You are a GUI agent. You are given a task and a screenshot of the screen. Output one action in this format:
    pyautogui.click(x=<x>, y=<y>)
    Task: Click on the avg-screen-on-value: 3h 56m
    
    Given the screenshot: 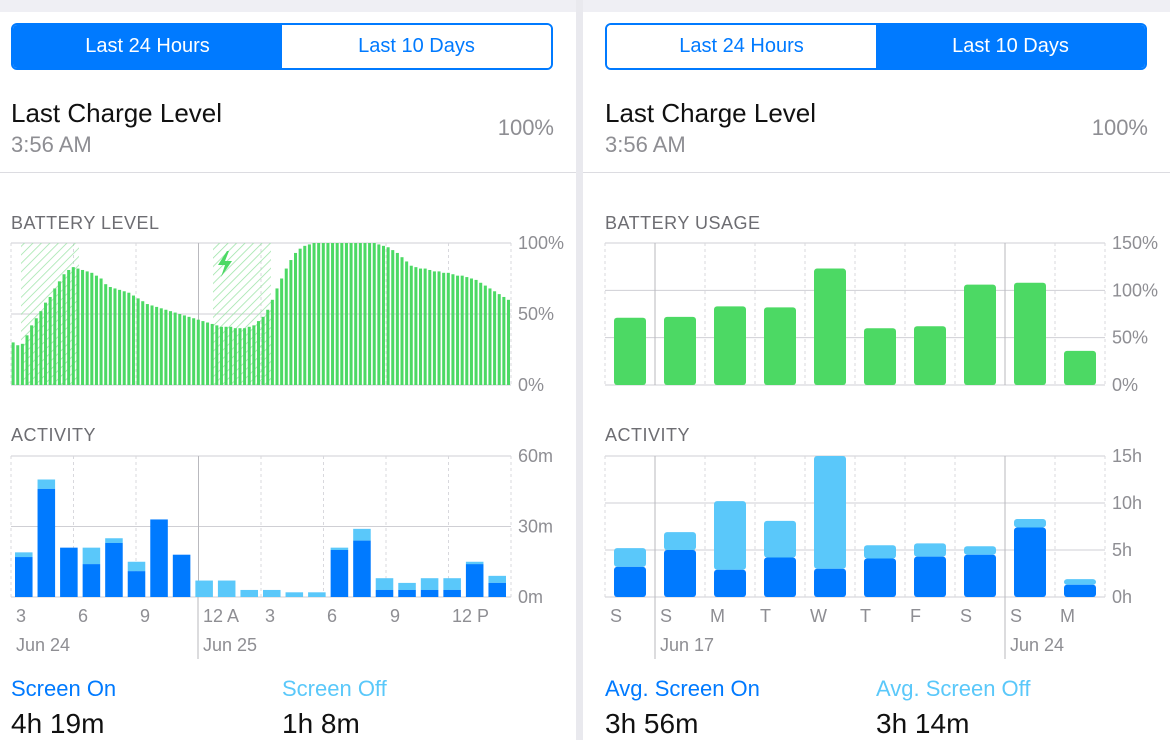 What is the action you would take?
    pyautogui.click(x=652, y=723)
    